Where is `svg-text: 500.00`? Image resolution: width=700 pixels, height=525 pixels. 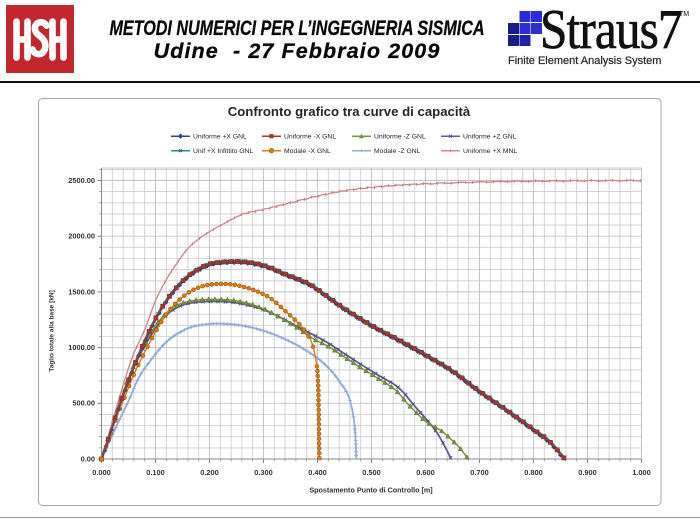
svg-text: 500.00 is located at coordinates (83, 403).